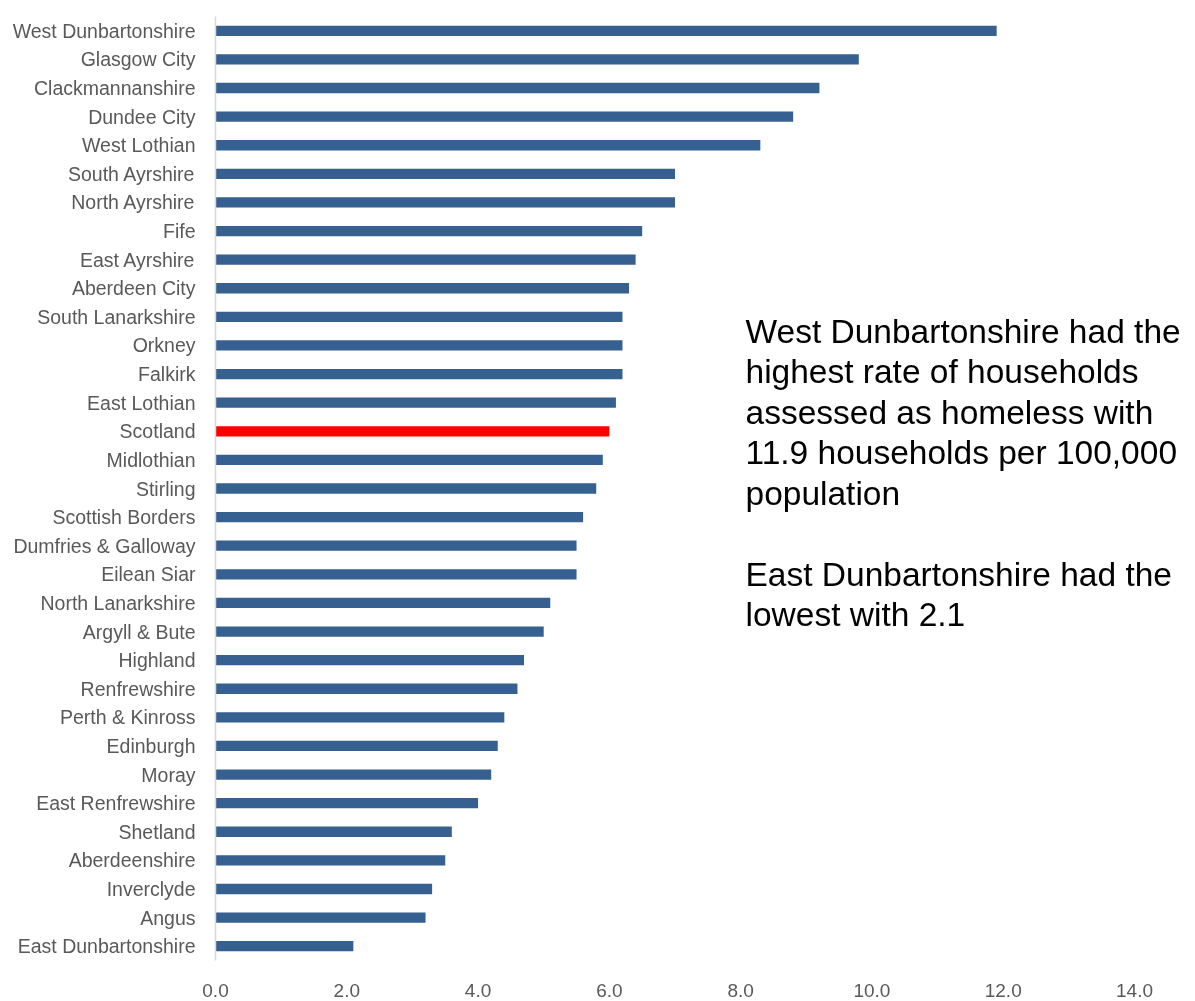  What do you see at coordinates (138, 59) in the screenshot?
I see `y-tick-label: Glasgow City` at bounding box center [138, 59].